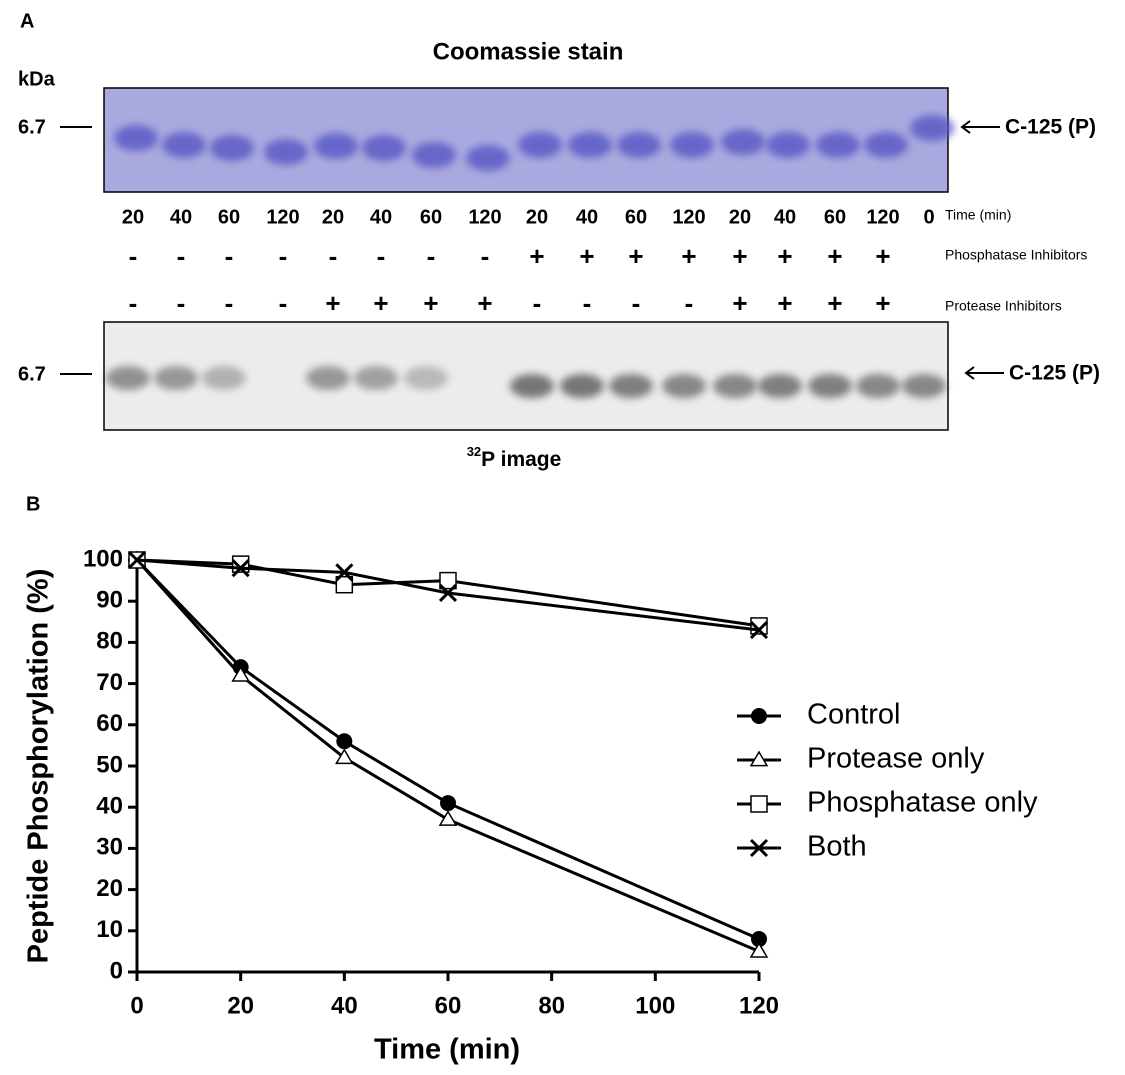  What do you see at coordinates (240, 1005) in the screenshot?
I see `x-tick-label: 20` at bounding box center [240, 1005].